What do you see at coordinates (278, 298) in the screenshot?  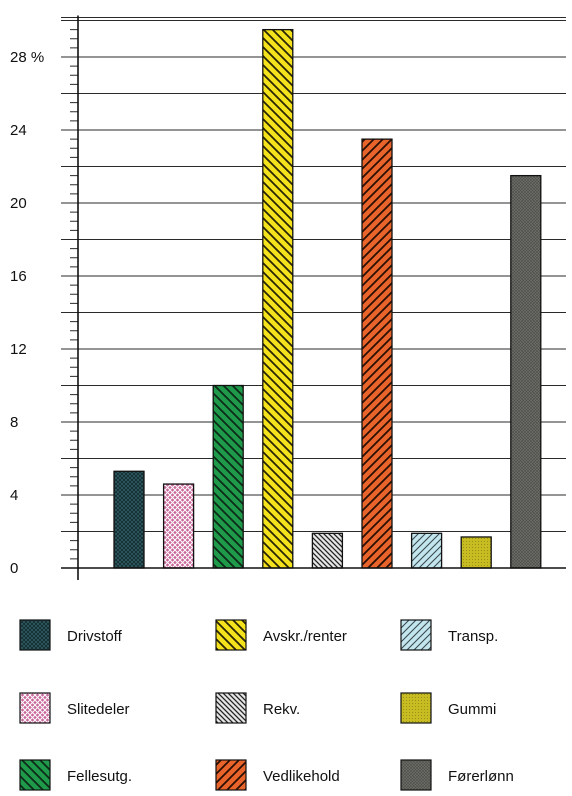 I see `bar-avskr-renter` at bounding box center [278, 298].